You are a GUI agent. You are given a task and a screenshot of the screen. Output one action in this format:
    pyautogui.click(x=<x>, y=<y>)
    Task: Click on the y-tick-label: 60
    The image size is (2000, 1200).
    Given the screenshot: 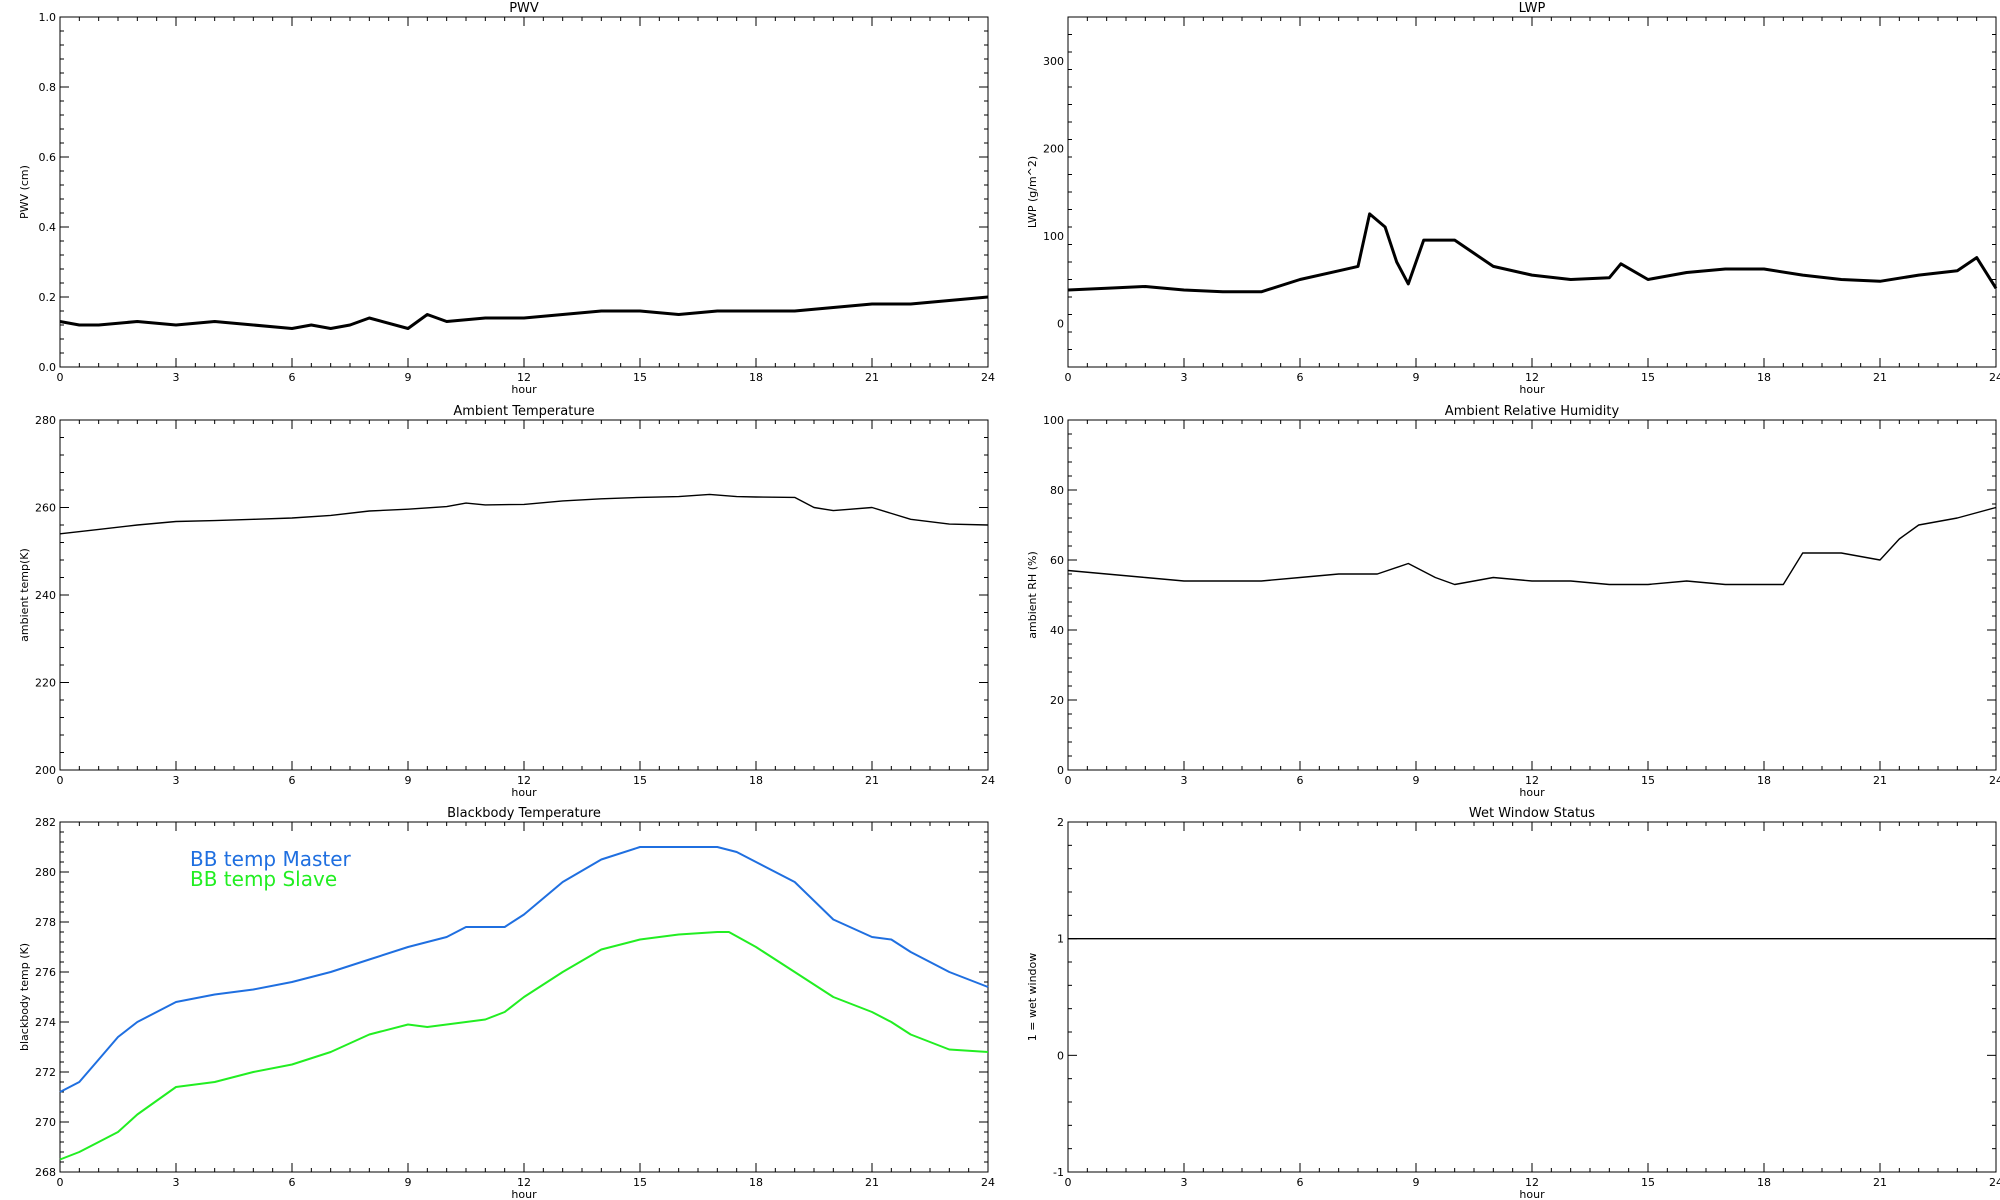 What is the action you would take?
    pyautogui.click(x=1057, y=560)
    